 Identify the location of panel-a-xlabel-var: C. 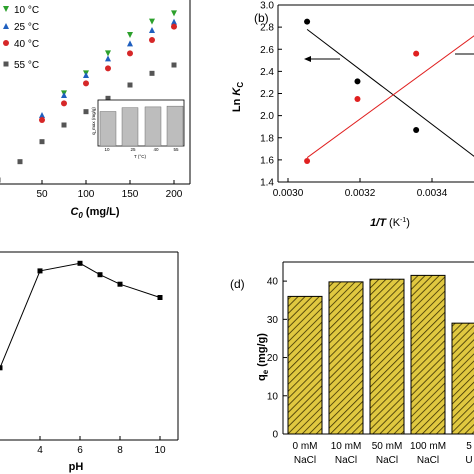
(74, 212).